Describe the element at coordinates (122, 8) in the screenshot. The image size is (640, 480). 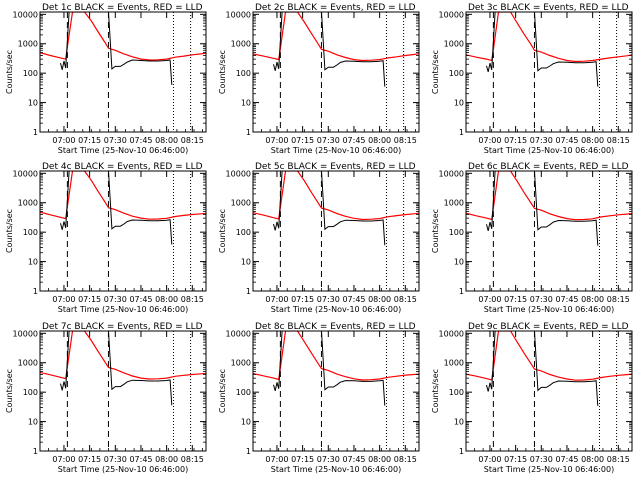
I see `panel-title: Det 1c BLACK = Events, RED = LLD` at that location.